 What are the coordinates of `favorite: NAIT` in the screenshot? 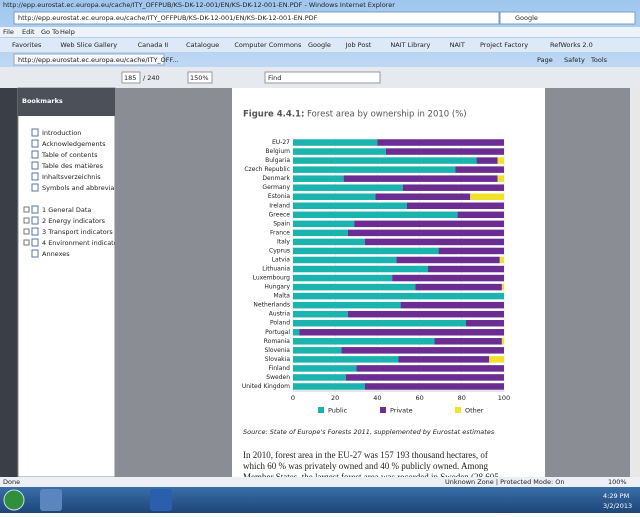 It's located at (457, 45).